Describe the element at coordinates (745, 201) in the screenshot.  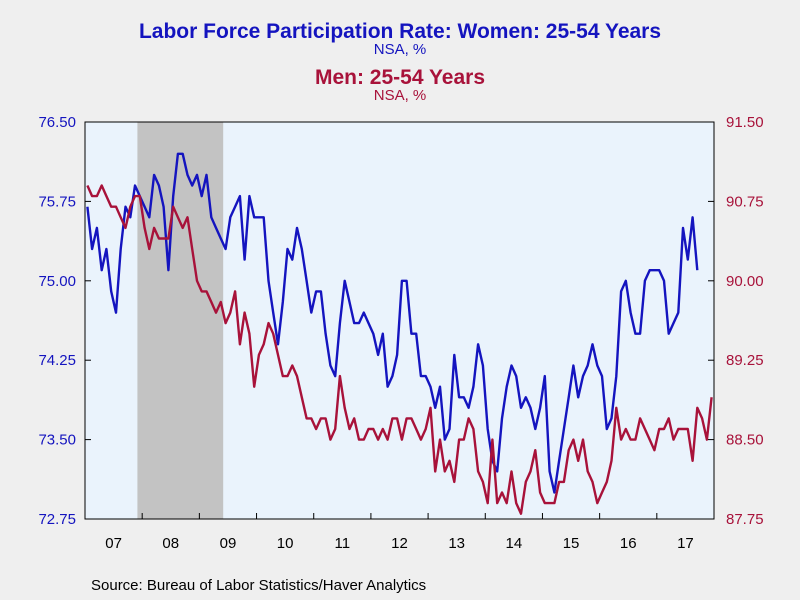
I see `right-axis-tick-label: 90.75` at that location.